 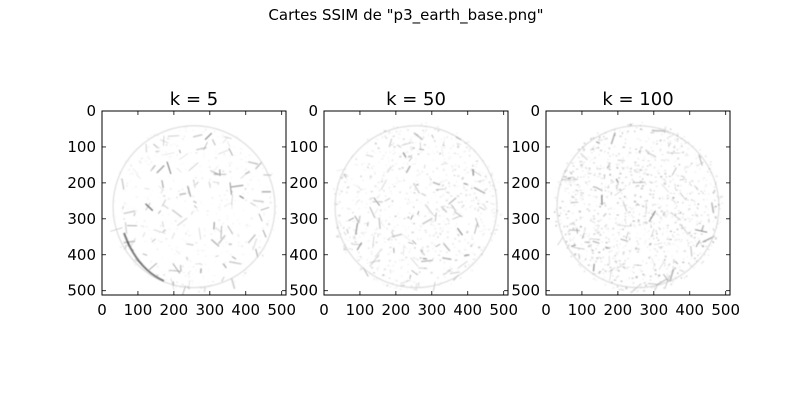 What do you see at coordinates (406, 15) in the screenshot?
I see `figure-suptitle: Cartes SSIM de "p3_earth_base.png"` at bounding box center [406, 15].